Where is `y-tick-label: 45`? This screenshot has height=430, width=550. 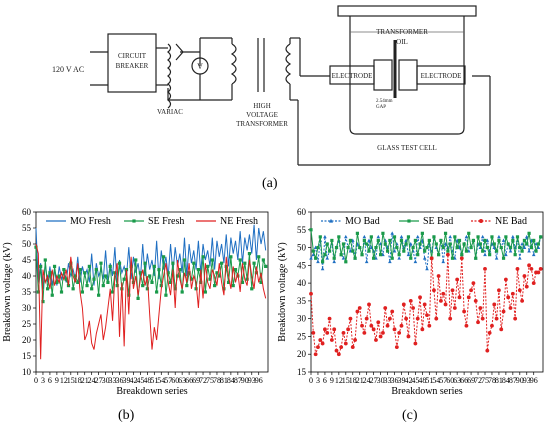 y-tick-label: 45 is located at coordinates (302, 265).